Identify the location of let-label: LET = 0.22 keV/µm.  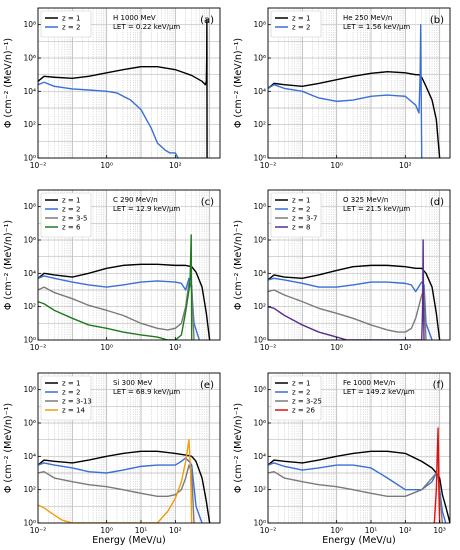
(146, 27).